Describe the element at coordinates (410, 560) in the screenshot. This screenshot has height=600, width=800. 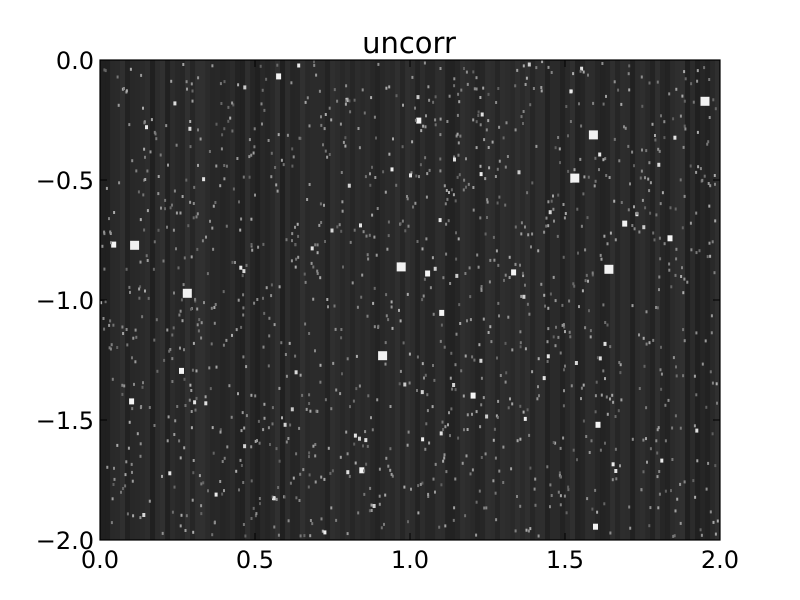
I see `x-tick-label: 1.0` at that location.